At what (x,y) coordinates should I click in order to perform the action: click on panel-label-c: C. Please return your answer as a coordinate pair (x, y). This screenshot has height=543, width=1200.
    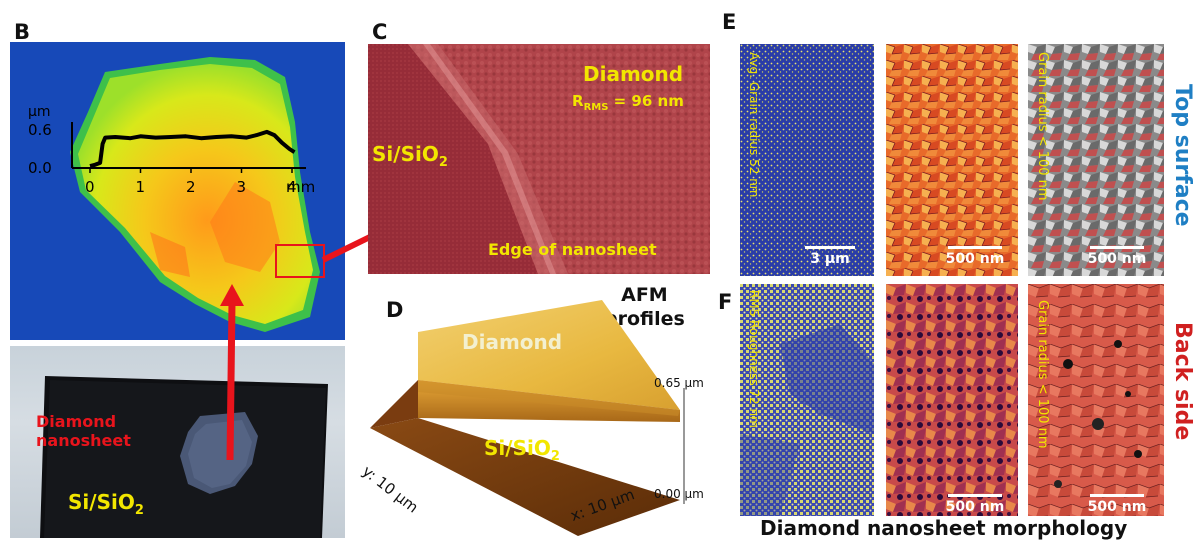
    Looking at the image, I should click on (380, 32).